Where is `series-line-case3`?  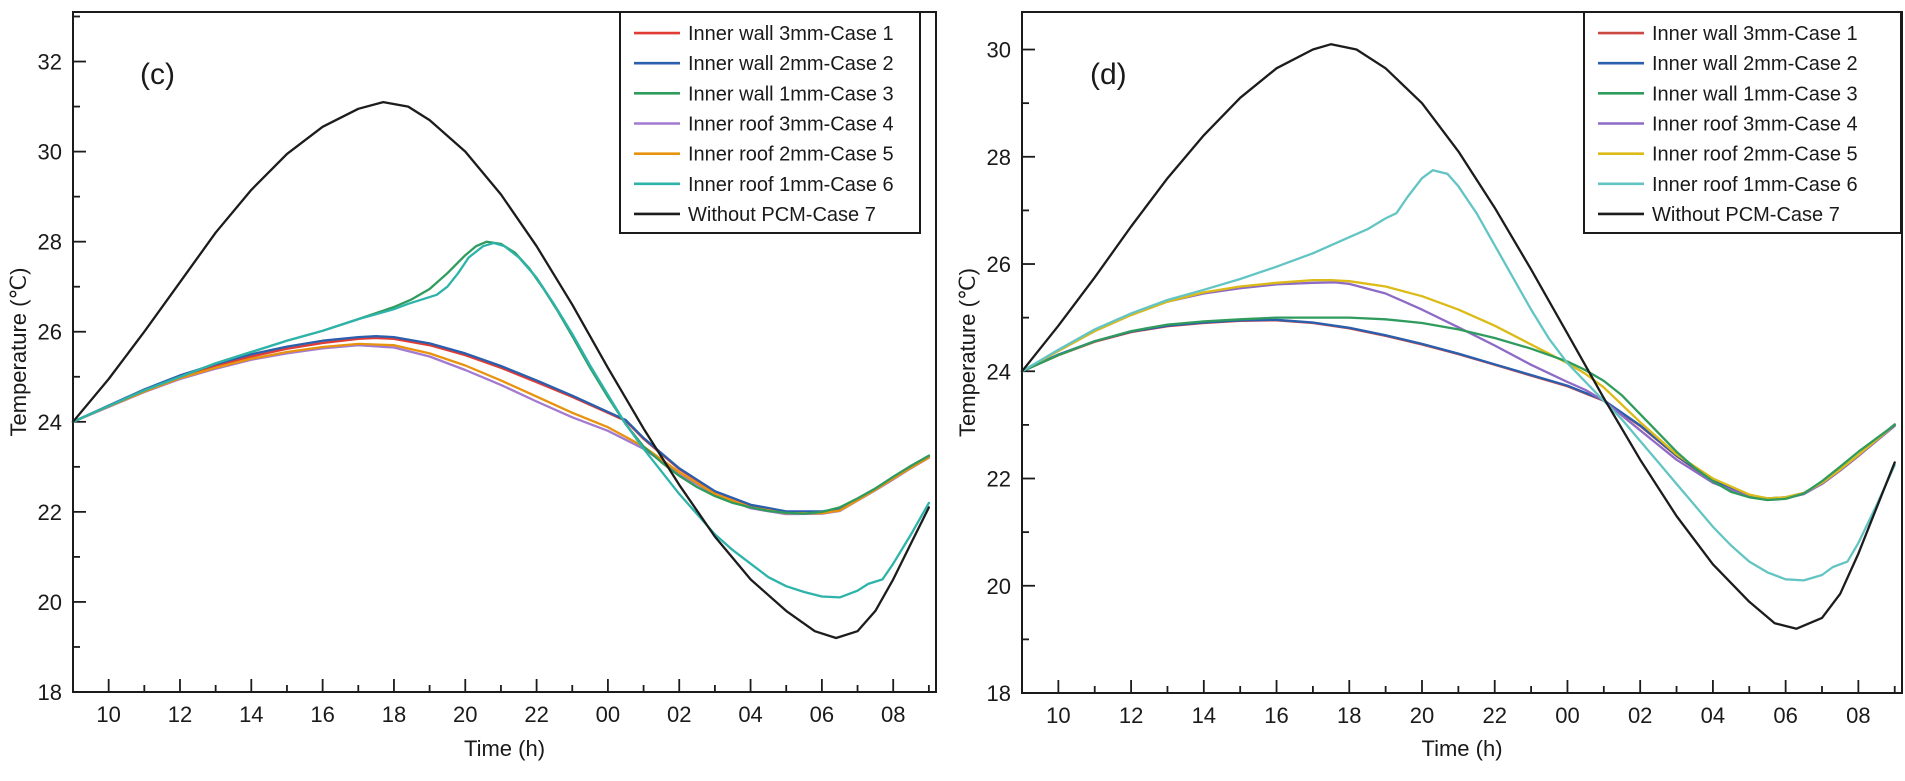 series-line-case3 is located at coordinates (1458, 409).